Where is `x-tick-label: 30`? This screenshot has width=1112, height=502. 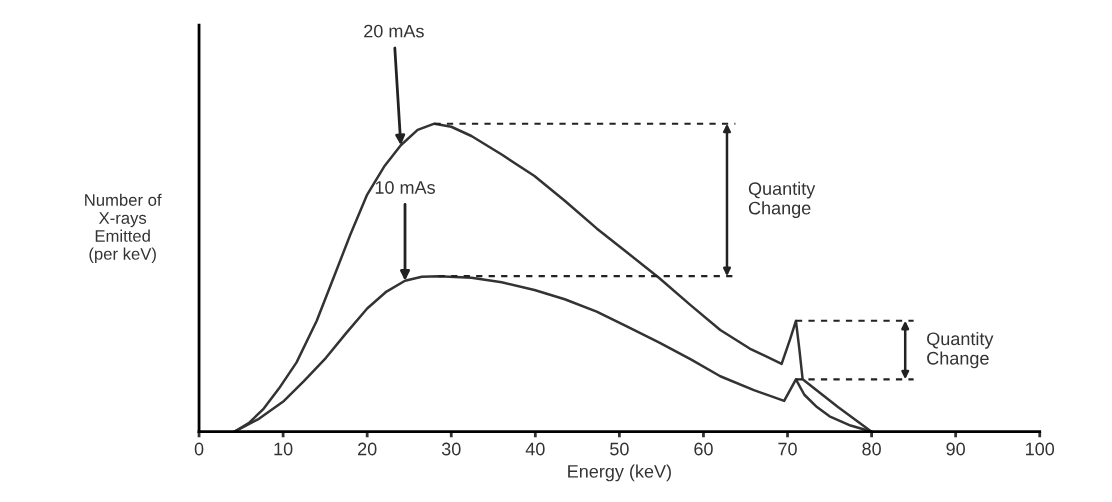 x-tick-label: 30 is located at coordinates (451, 449).